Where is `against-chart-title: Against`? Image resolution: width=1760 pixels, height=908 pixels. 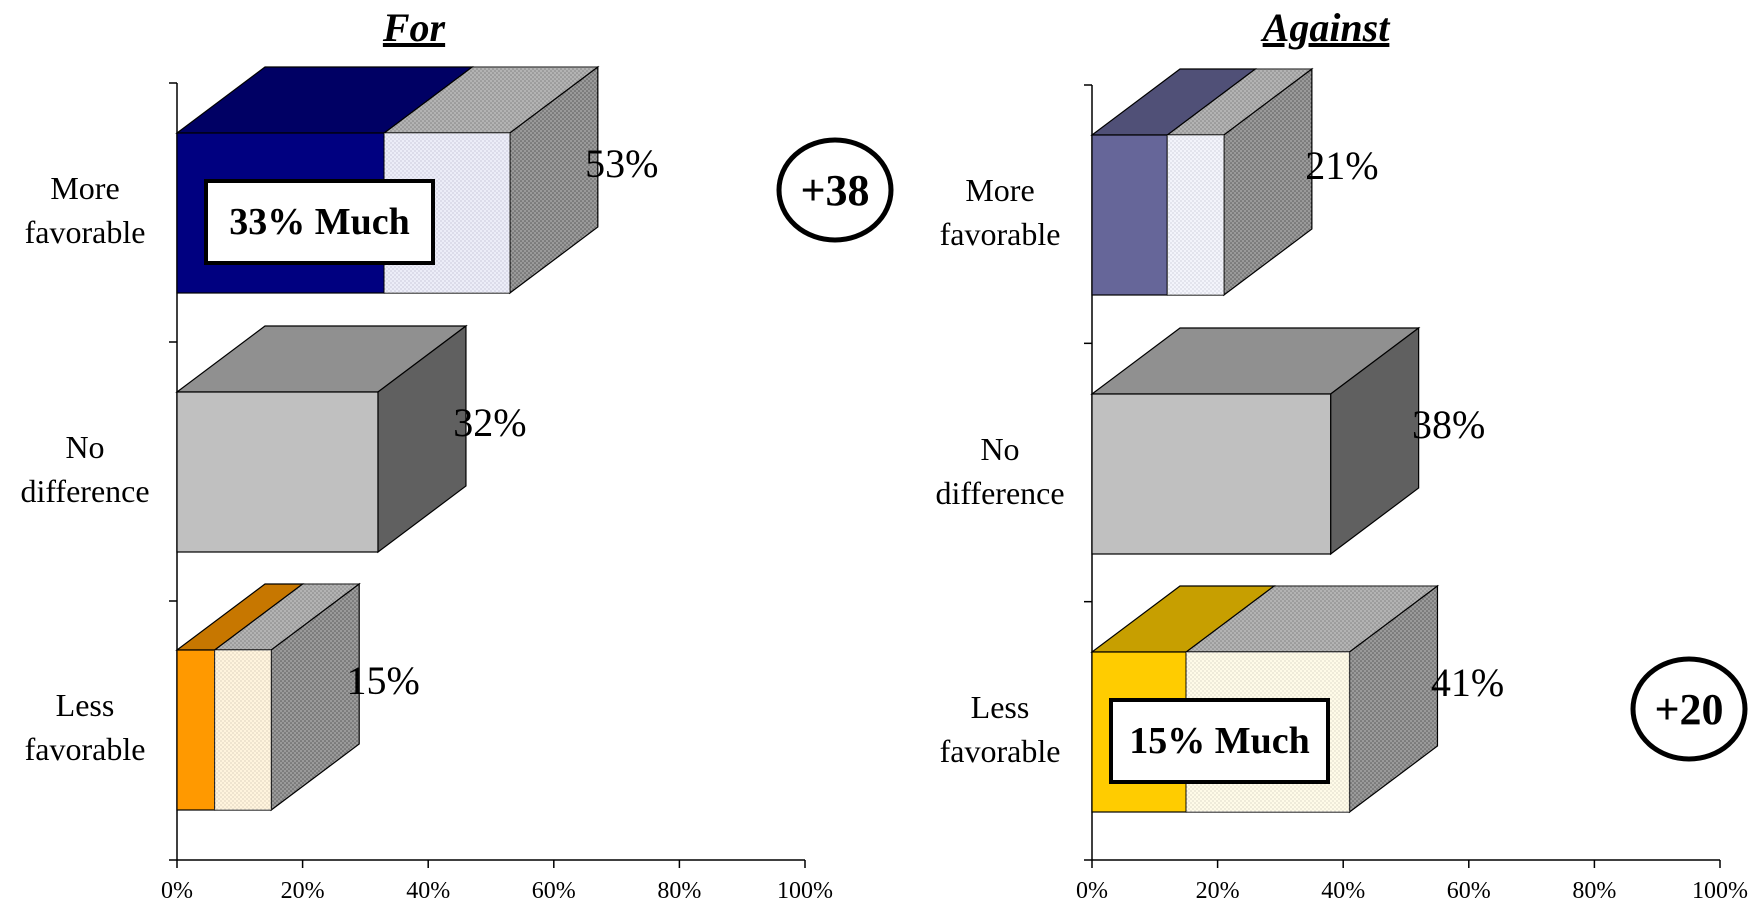 against-chart-title: Against is located at coordinates (1326, 27).